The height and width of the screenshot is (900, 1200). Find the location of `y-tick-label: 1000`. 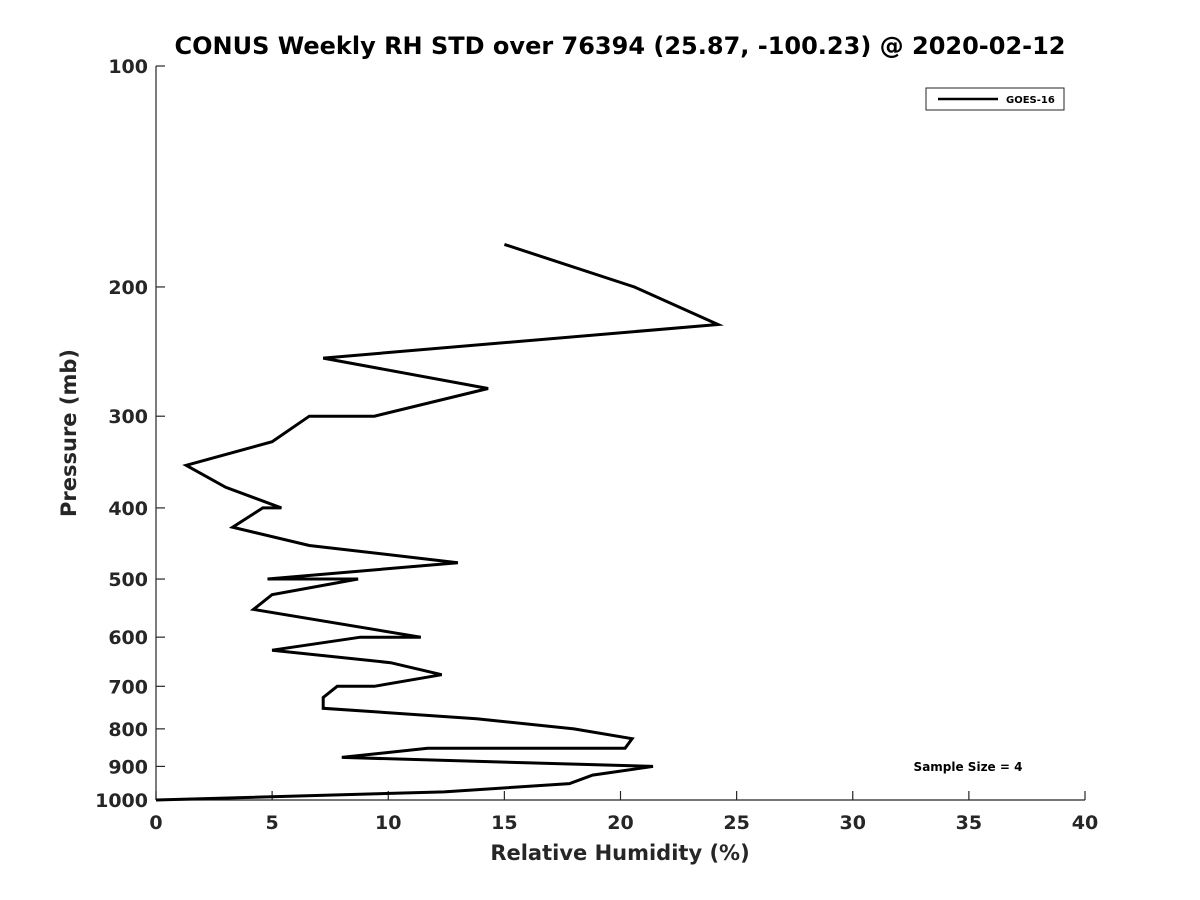

y-tick-label: 1000 is located at coordinates (121, 801).